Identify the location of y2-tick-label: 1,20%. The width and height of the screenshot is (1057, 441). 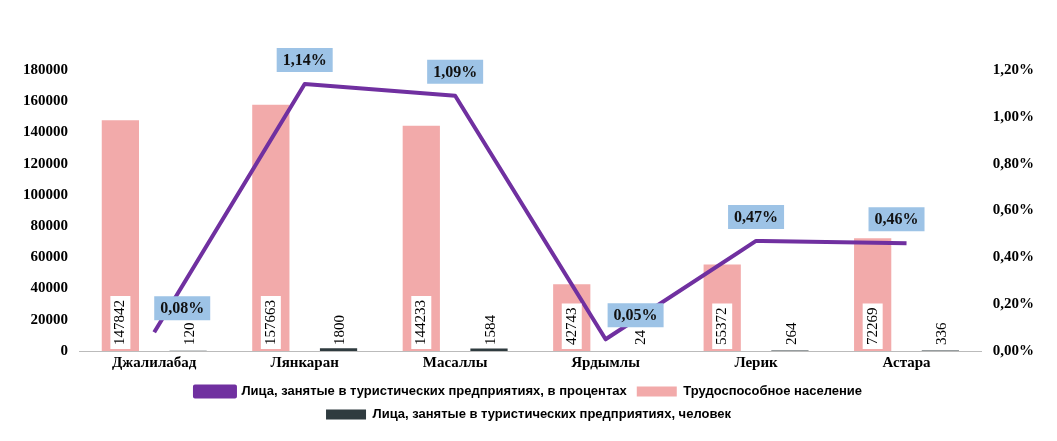
(1013, 68).